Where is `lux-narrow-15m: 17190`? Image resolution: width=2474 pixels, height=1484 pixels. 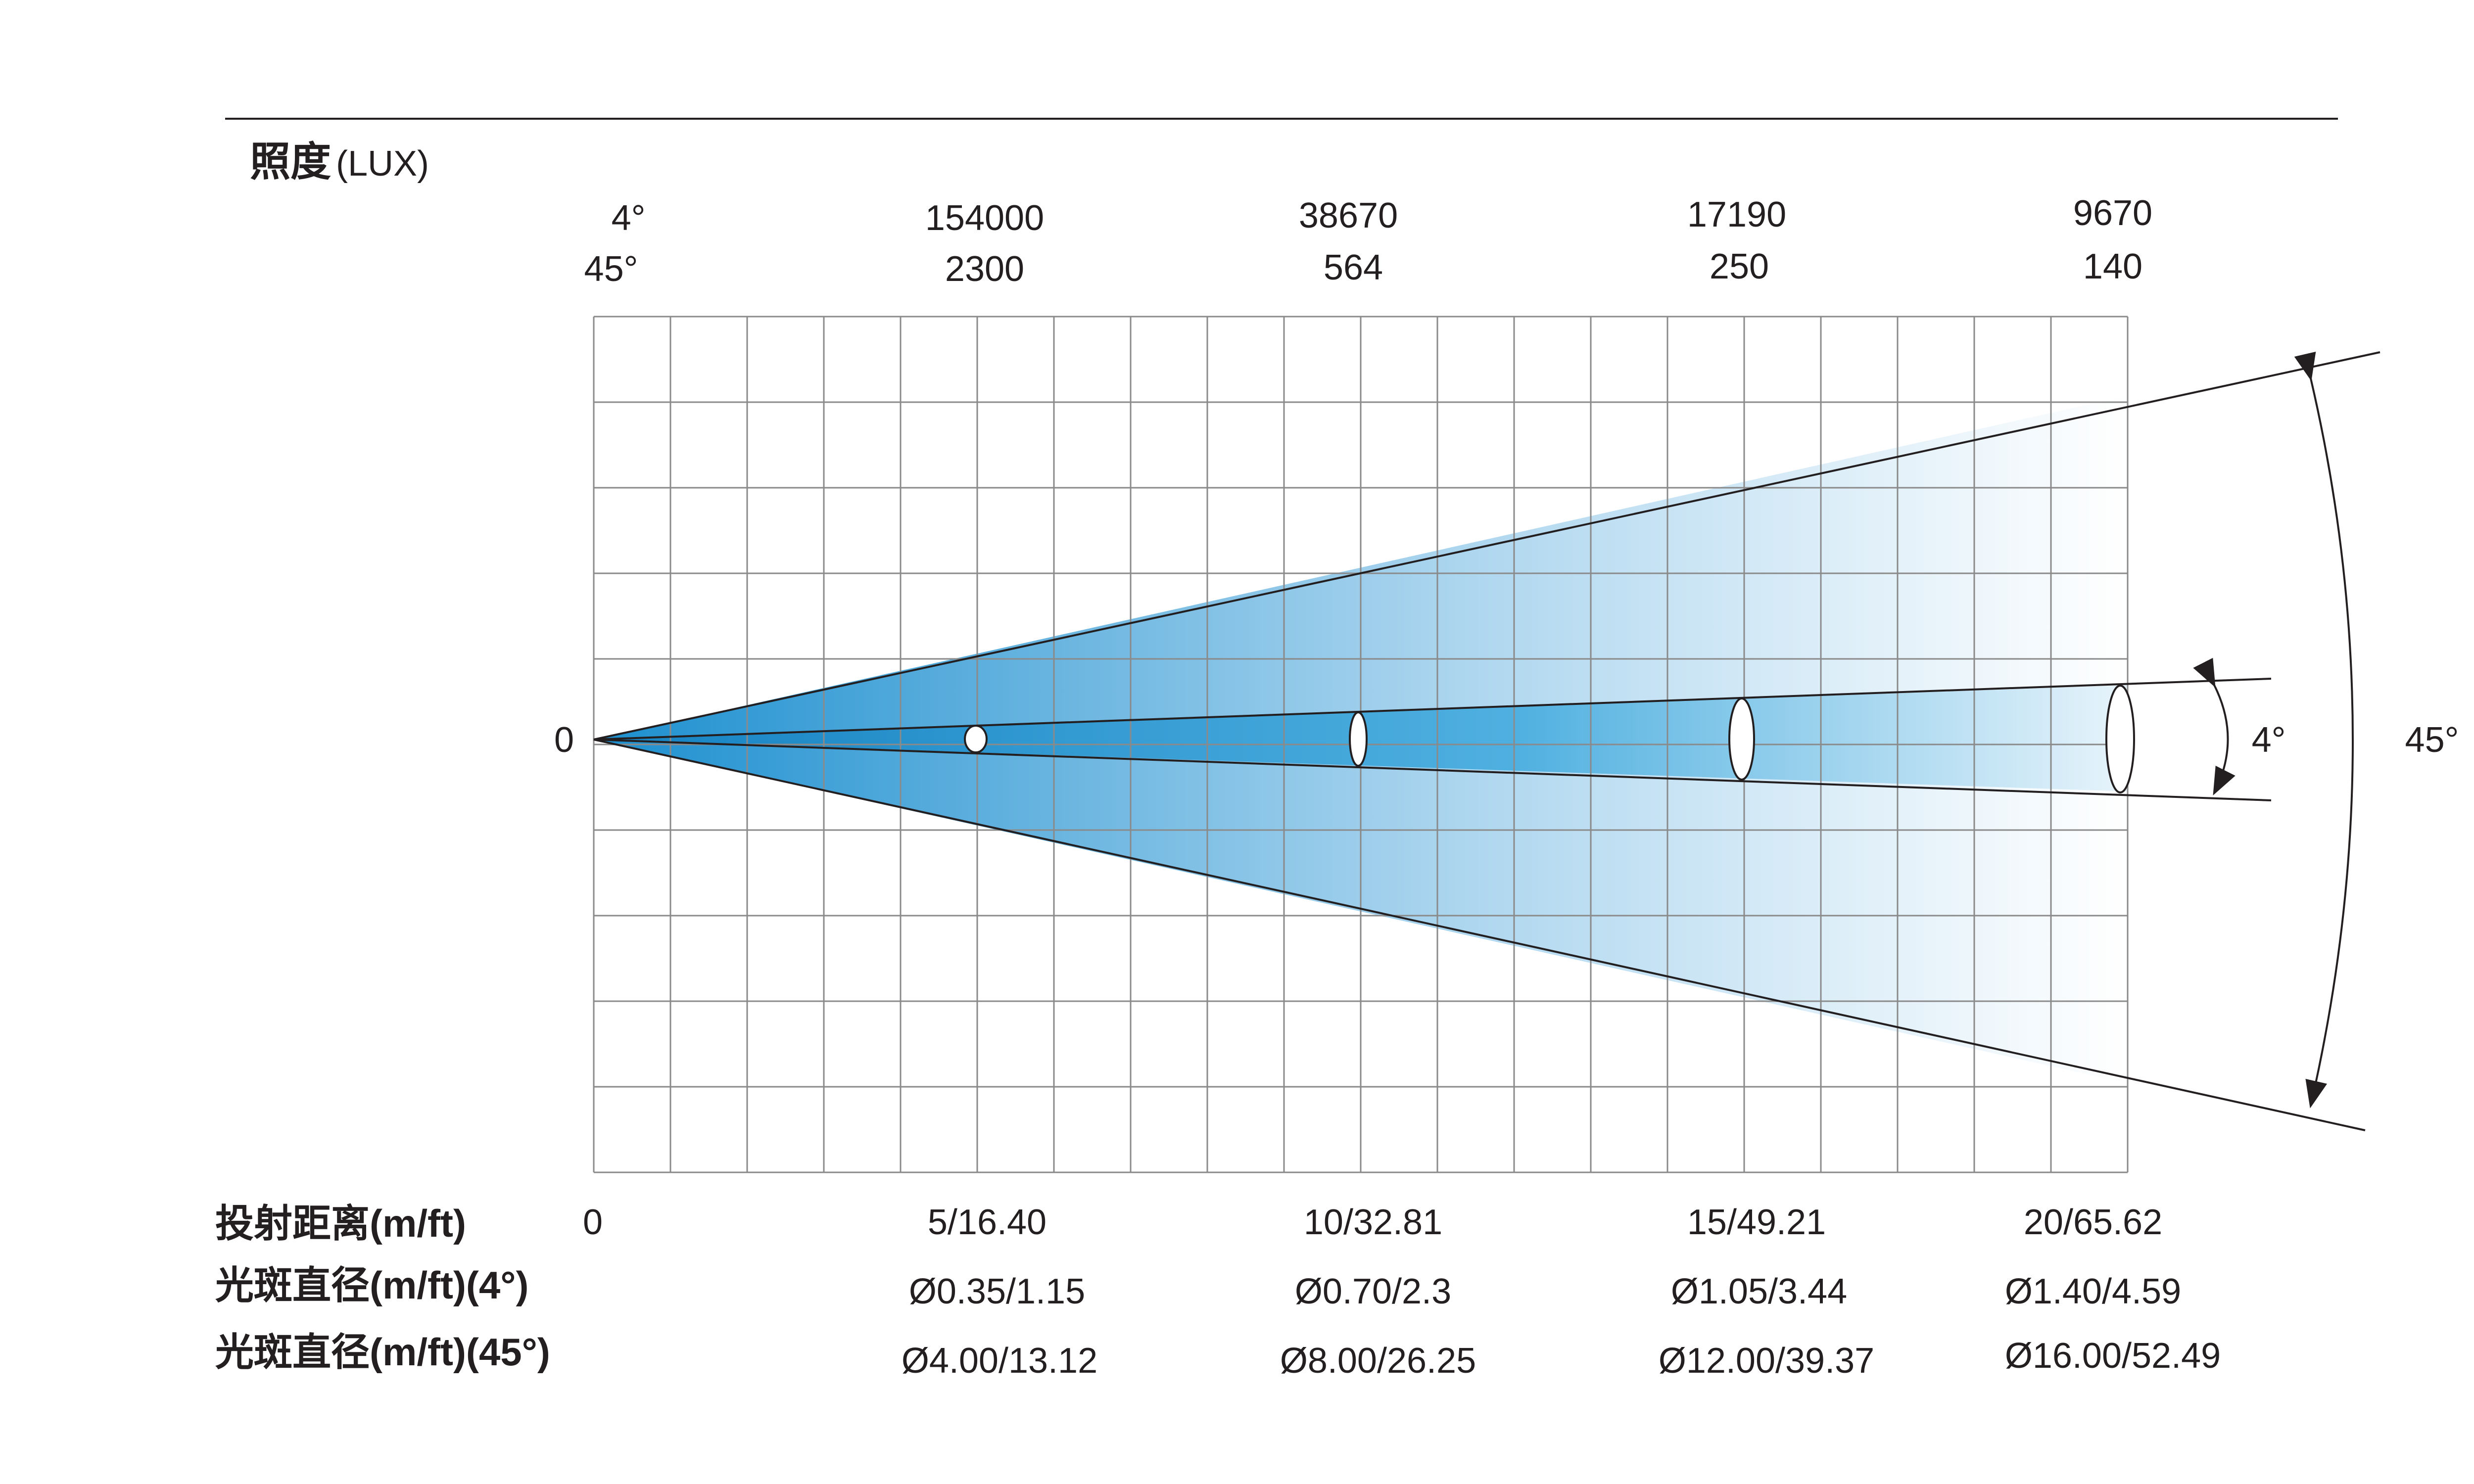
lux-narrow-15m: 17190 is located at coordinates (1737, 214).